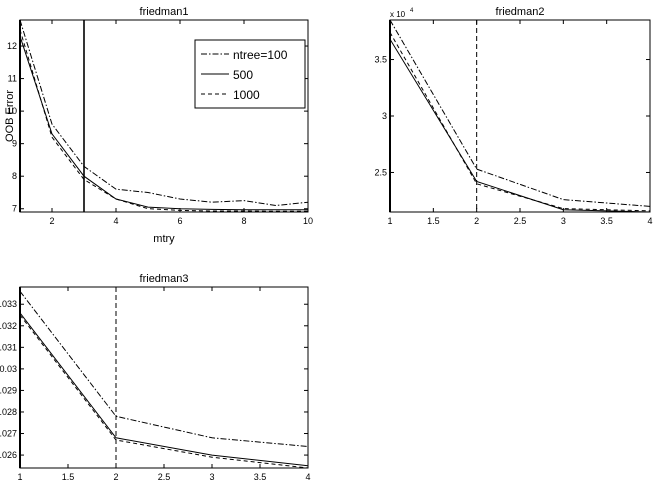  Describe the element at coordinates (380, 172) in the screenshot. I see `y-tick-label: 2.5` at that location.